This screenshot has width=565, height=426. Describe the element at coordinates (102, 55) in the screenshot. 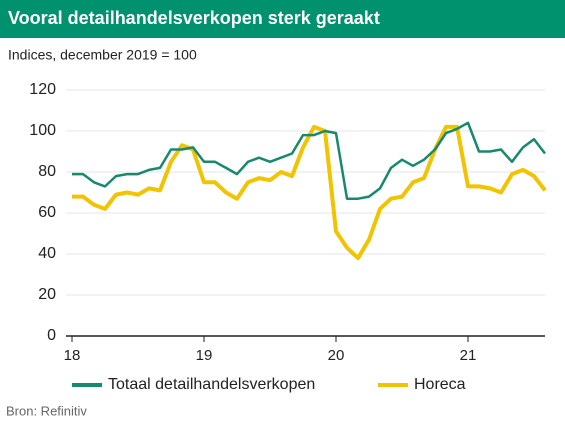

I see `subtitle: Indices, december 2019 = 100` at that location.